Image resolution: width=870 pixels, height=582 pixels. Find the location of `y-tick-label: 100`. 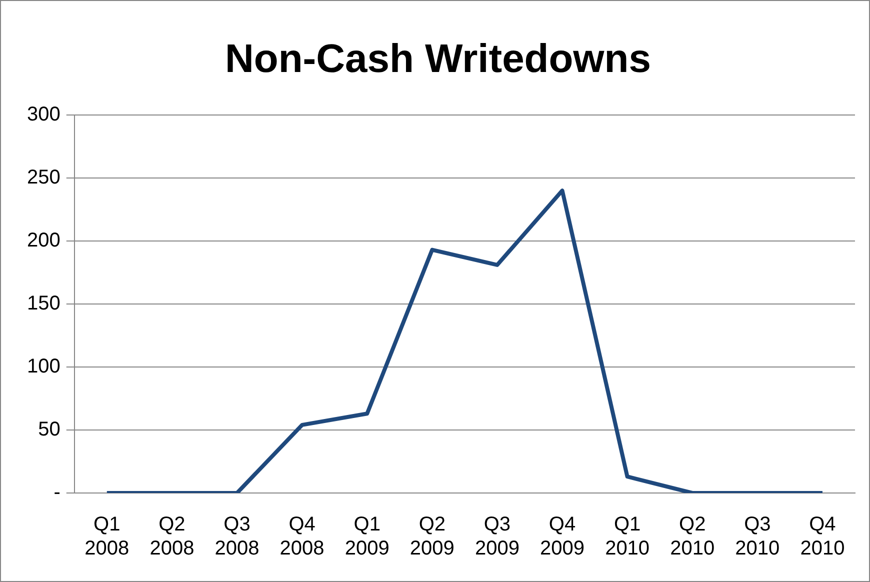

y-tick-label: 100 is located at coordinates (43, 367).